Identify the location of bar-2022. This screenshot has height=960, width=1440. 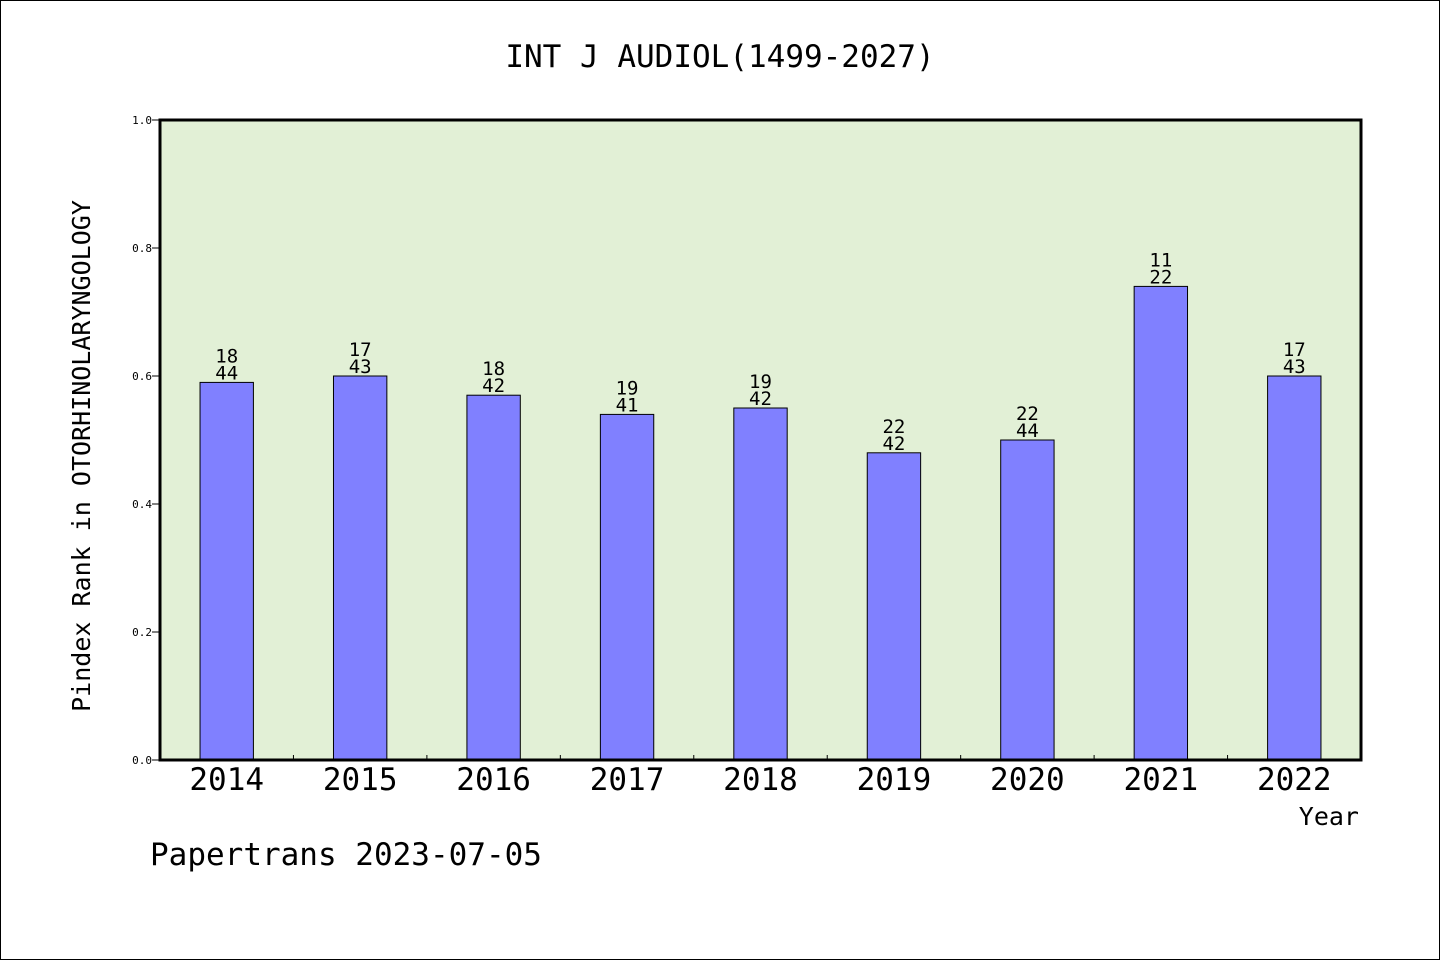
(1294, 568).